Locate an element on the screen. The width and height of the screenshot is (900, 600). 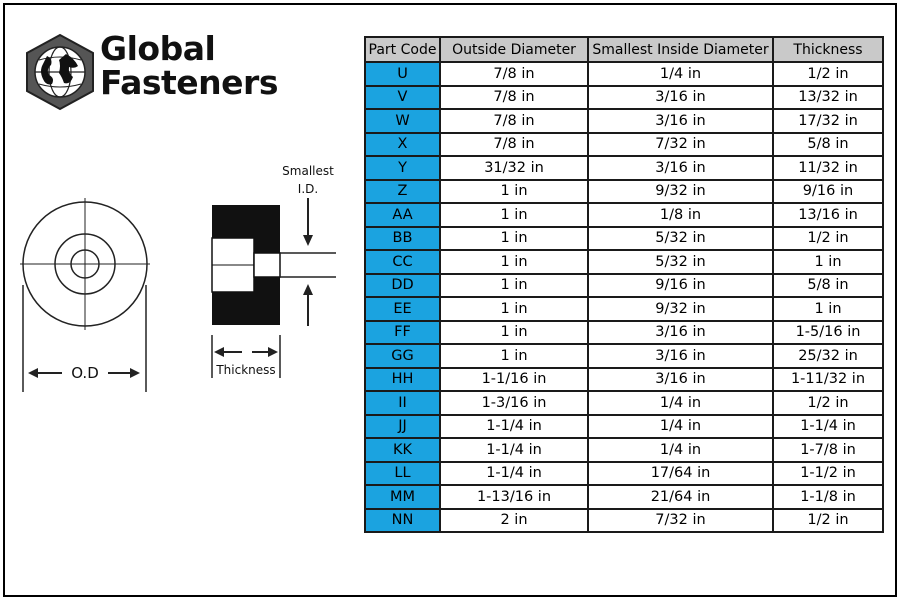
table-row: DD 1 in 9/16 in 5/8 in is located at coordinates (624, 285).